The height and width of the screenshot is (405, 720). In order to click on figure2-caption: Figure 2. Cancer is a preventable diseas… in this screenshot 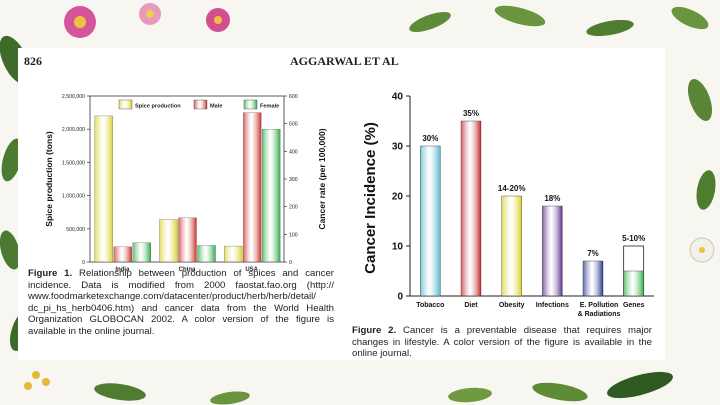, I will do `click(502, 342)`.